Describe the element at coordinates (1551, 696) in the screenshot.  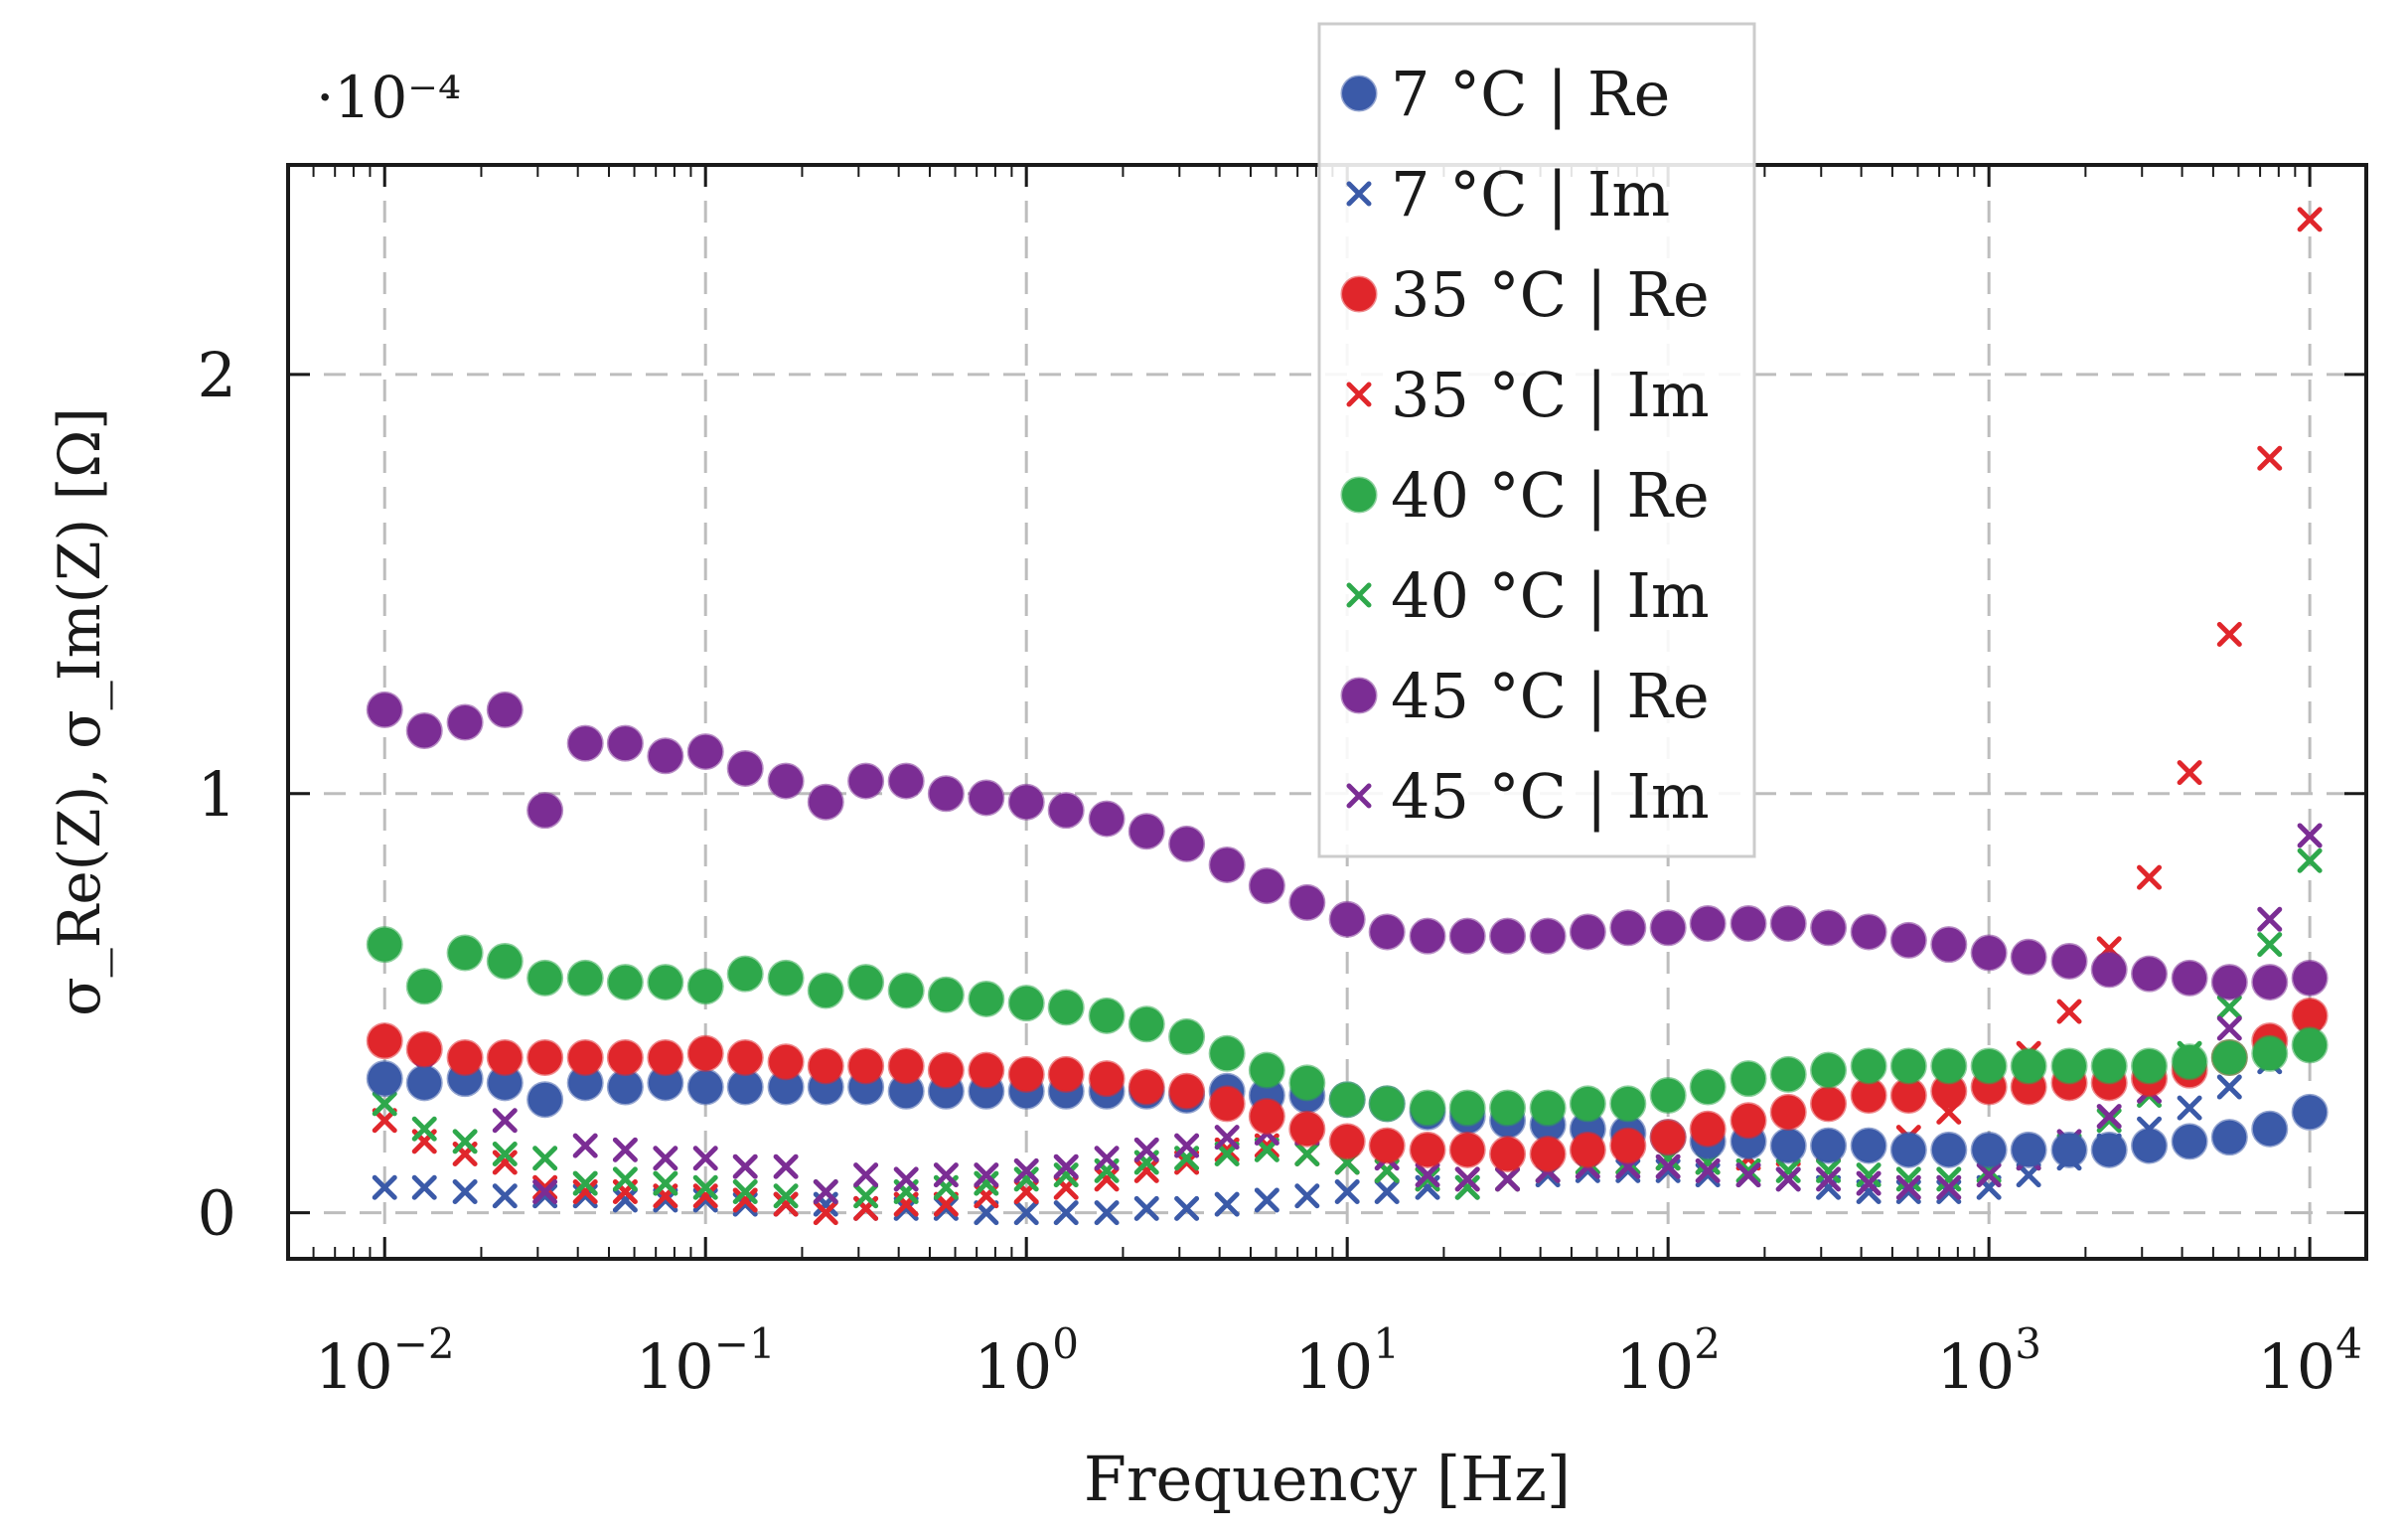
I see `legend-label: 45 °C | Re` at that location.